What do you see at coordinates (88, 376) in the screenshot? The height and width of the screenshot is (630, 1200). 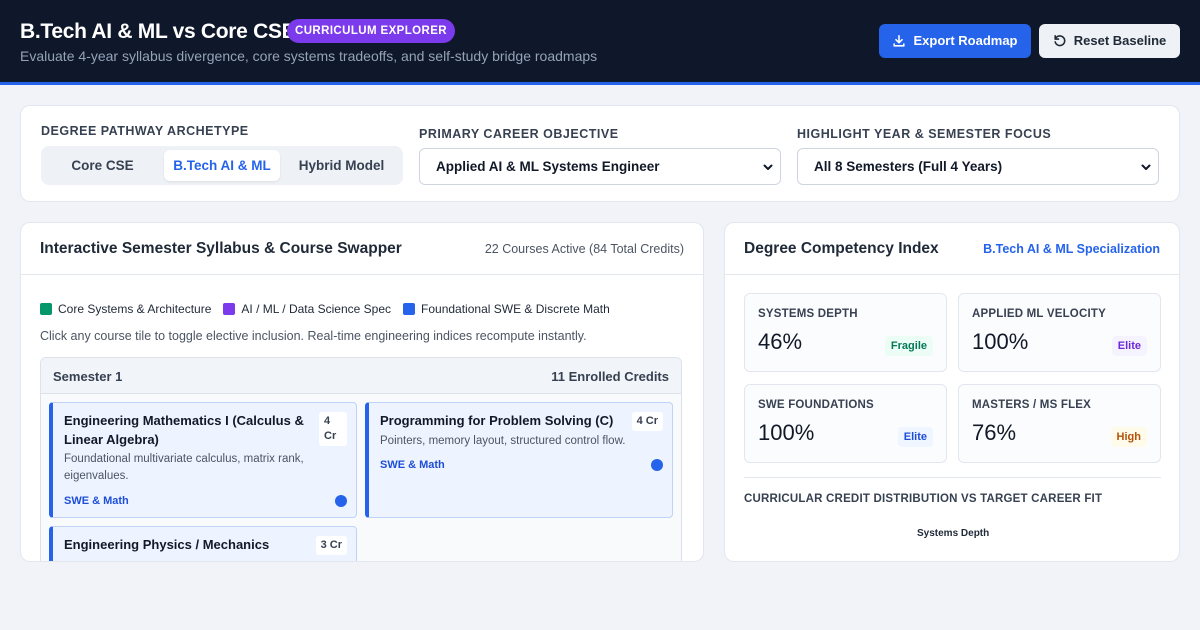 I see `semester-title: Semester 1` at bounding box center [88, 376].